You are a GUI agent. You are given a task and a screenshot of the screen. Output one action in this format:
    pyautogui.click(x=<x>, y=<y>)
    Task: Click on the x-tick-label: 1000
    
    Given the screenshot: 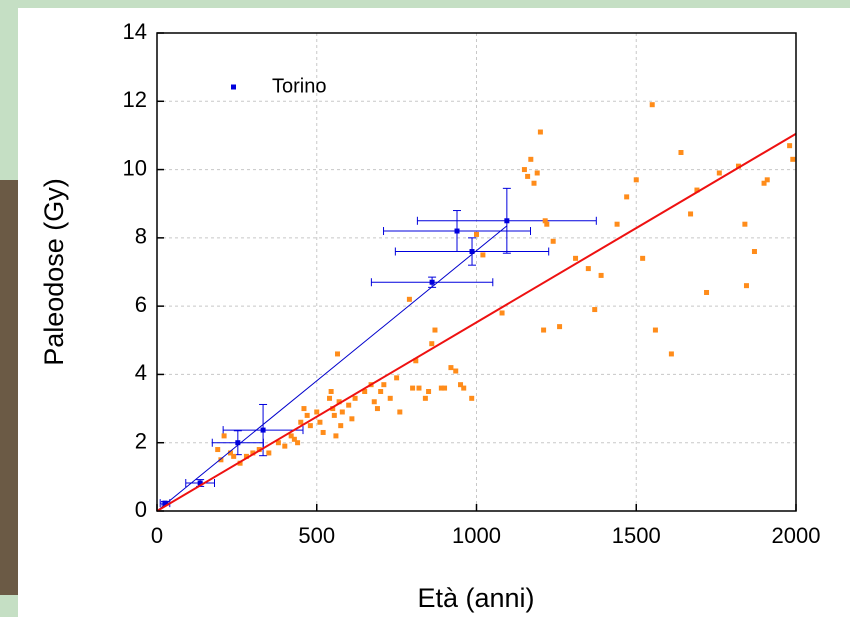 What is the action you would take?
    pyautogui.click(x=476, y=535)
    